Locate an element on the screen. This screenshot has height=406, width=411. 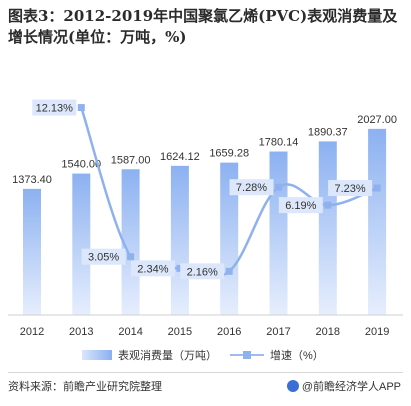
credit: @前瞻经济学人APP is located at coordinates (343, 386).